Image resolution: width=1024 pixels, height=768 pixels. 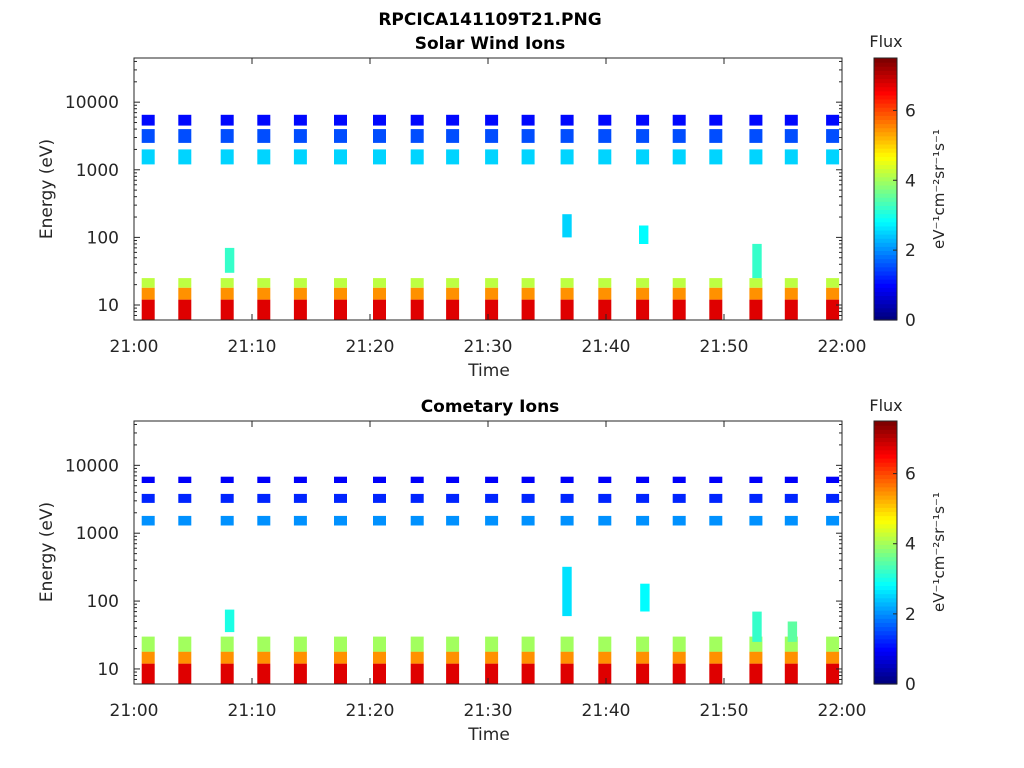 What do you see at coordinates (488, 371) in the screenshot?
I see `x-axis-label: Time` at bounding box center [488, 371].